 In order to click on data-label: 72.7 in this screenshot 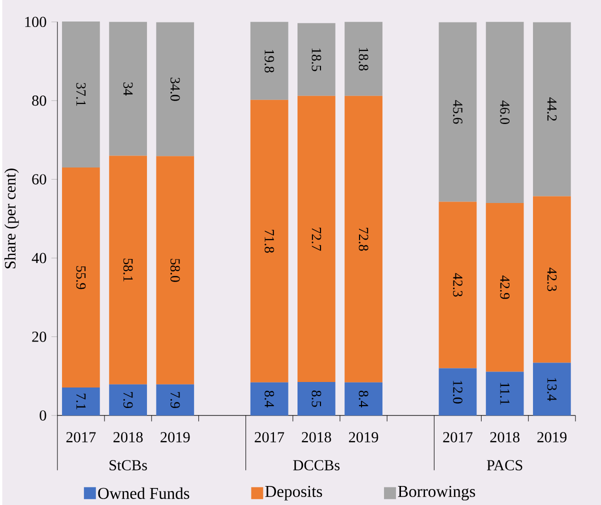, I will do `click(317, 239)`.